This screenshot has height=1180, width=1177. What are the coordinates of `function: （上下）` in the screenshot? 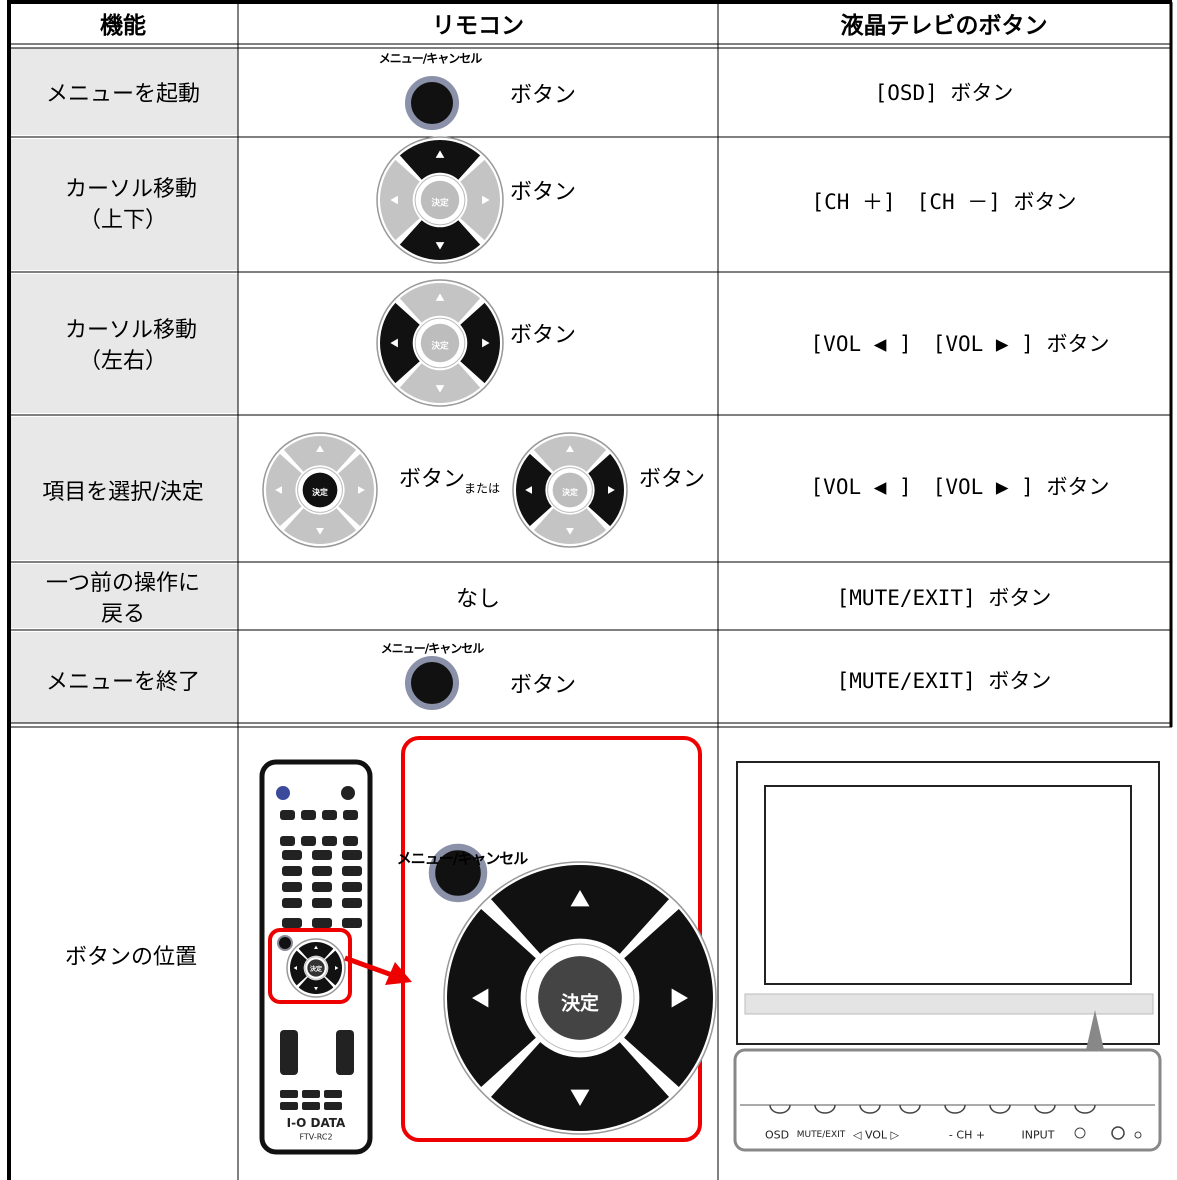 It's located at (123, 220).